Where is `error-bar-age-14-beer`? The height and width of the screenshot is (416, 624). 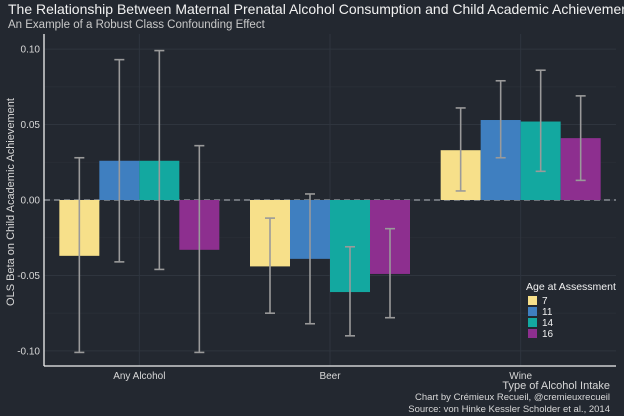
error-bar-age-14-beer is located at coordinates (350, 291).